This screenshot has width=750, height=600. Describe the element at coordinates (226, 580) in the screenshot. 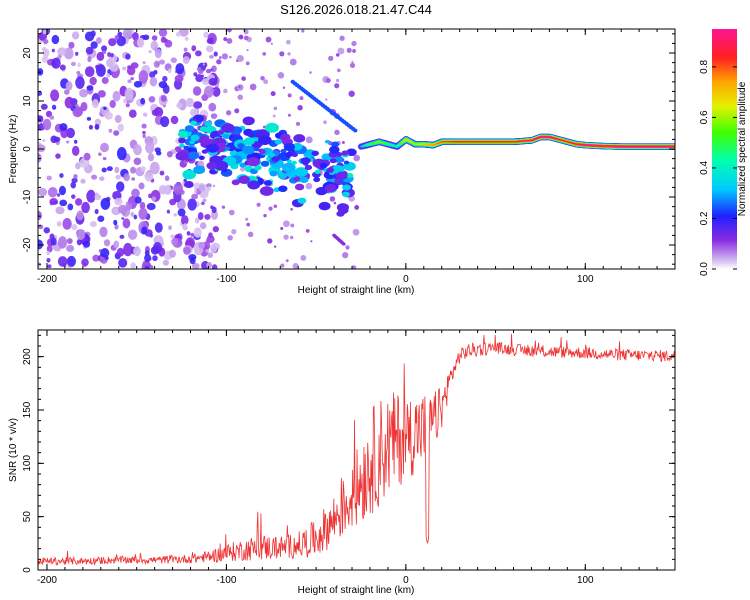

I see `snr-xtick-label: -100` at that location.